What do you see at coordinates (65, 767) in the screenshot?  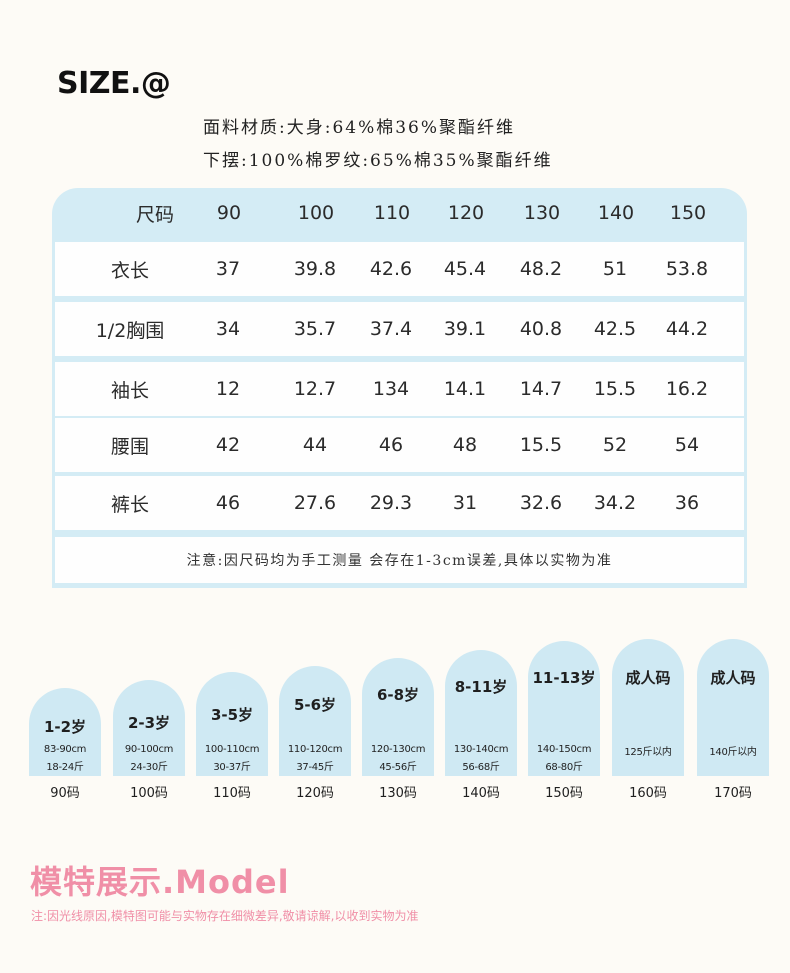 I see `card-weight: 18-24斤` at bounding box center [65, 767].